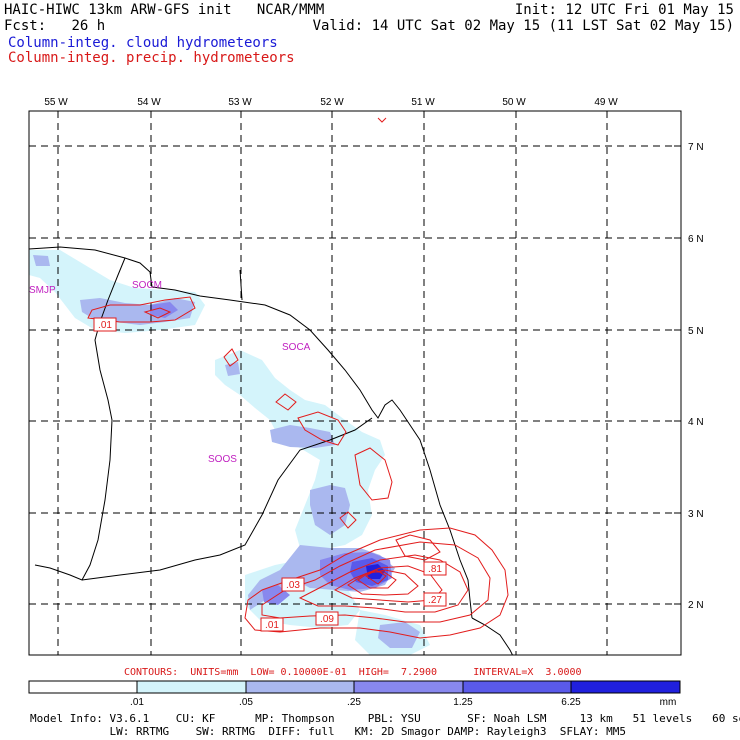 Image resolution: width=740 pixels, height=740 pixels. I want to click on colorbar-tick: .01, so click(137, 702).